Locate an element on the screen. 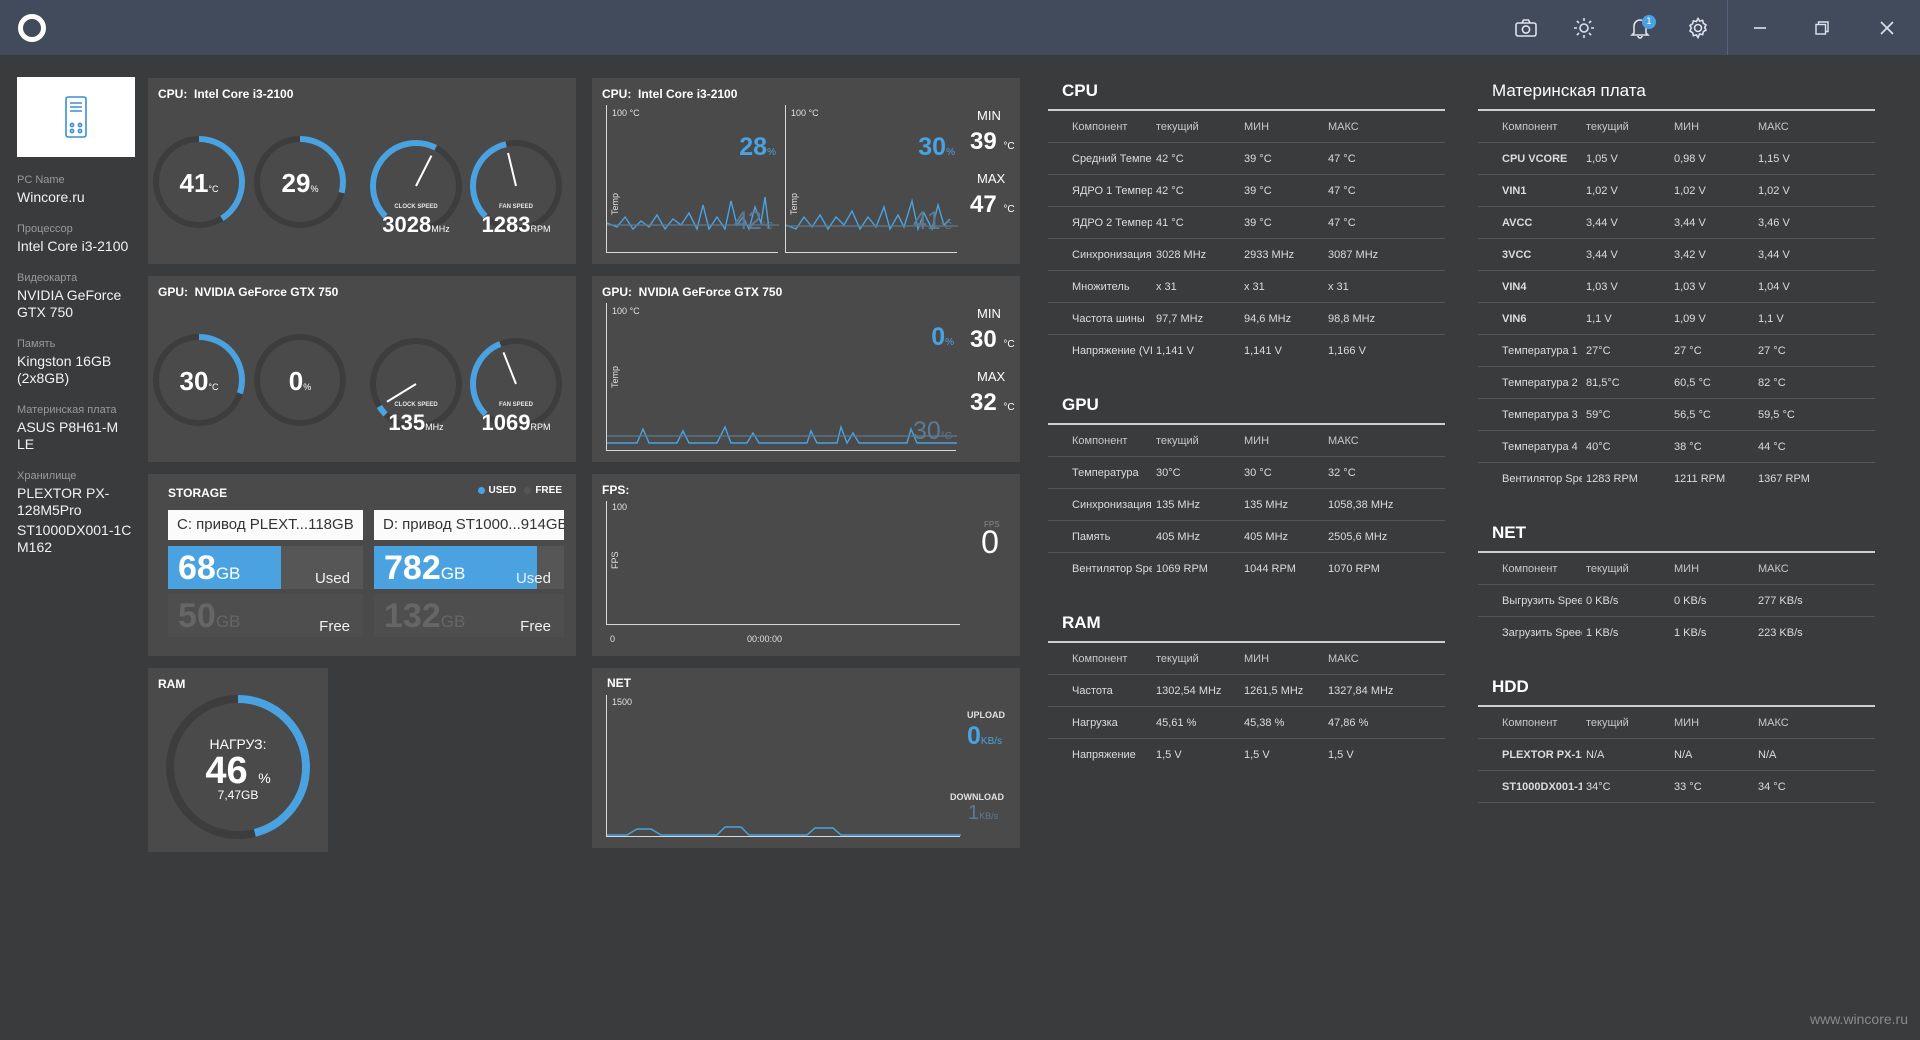 The width and height of the screenshot is (1920, 1040). drive-d-header: D: привод ST1000...914GB is located at coordinates (469, 525).